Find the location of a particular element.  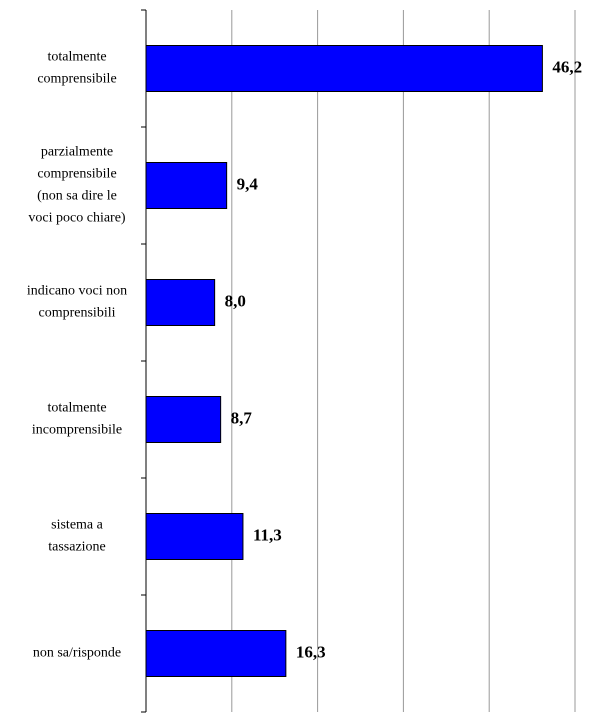

value-label: 9,4 is located at coordinates (248, 183).